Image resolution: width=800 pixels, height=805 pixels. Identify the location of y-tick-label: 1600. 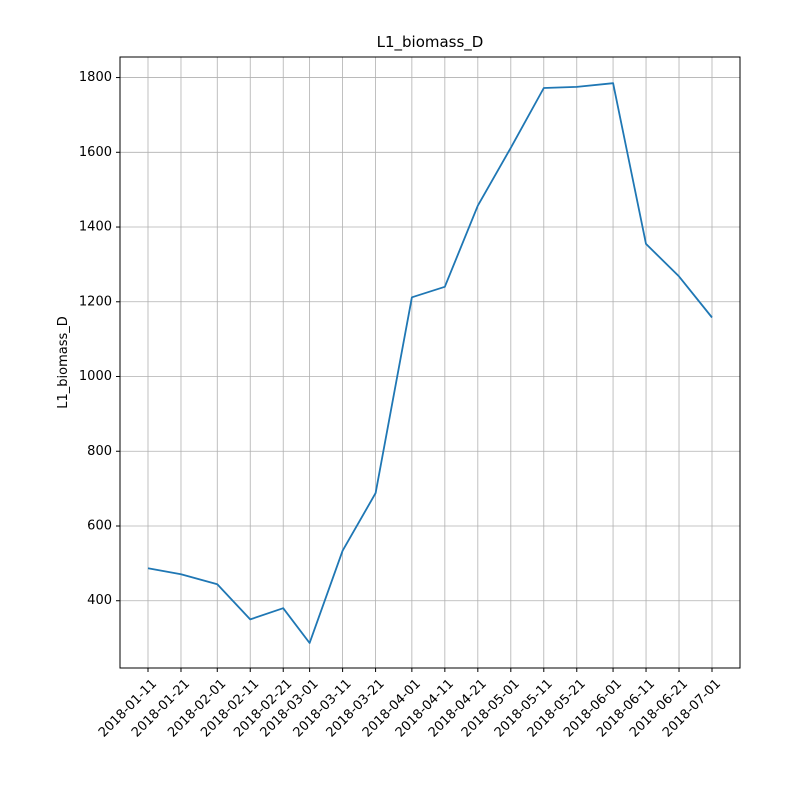
(95, 152).